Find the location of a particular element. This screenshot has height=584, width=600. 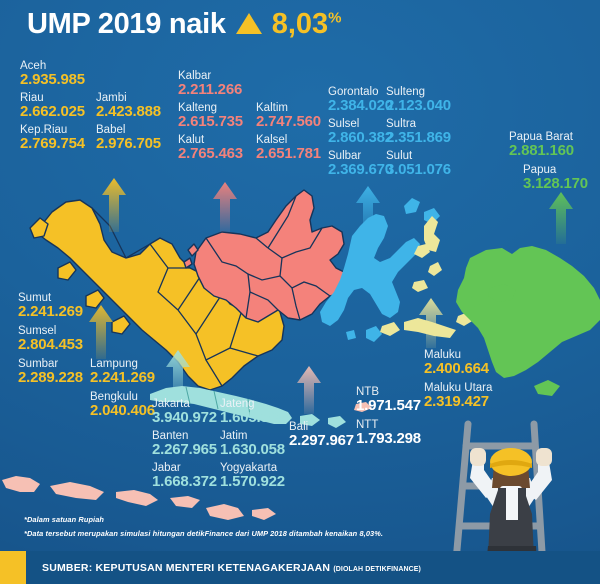

region-value: 2.400.664 is located at coordinates (456, 369).